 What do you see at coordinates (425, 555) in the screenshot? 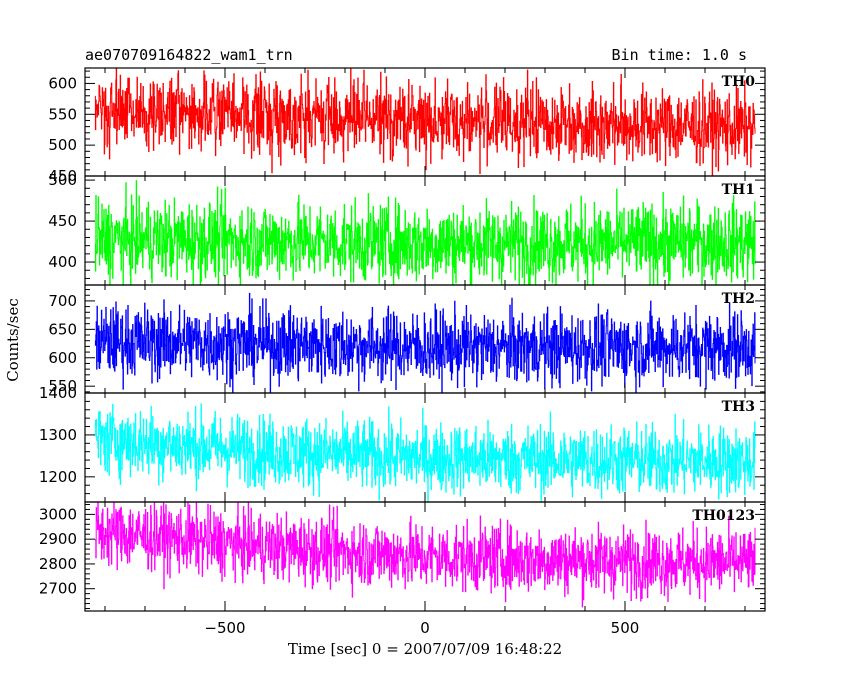
I see `series-line-th0123` at bounding box center [425, 555].